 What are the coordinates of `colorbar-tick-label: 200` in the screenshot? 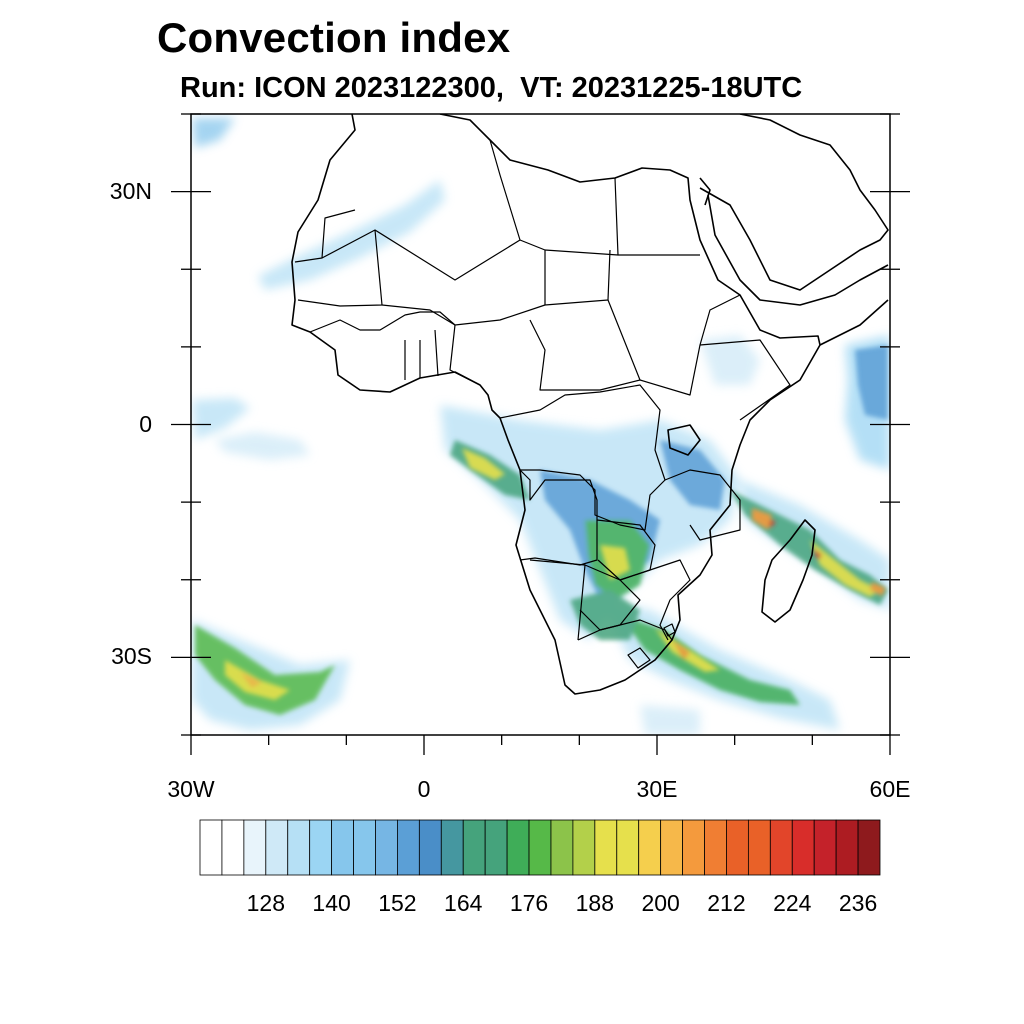 It's located at (660, 903).